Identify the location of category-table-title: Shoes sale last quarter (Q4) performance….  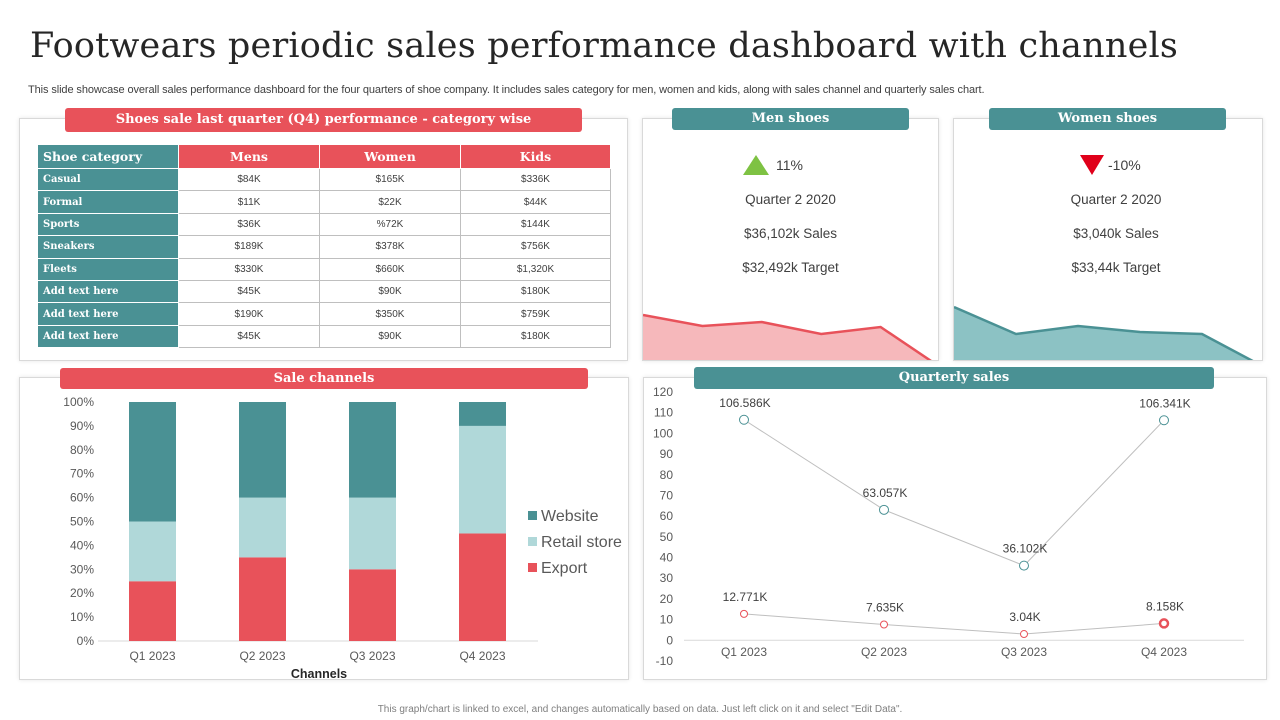
(323, 120).